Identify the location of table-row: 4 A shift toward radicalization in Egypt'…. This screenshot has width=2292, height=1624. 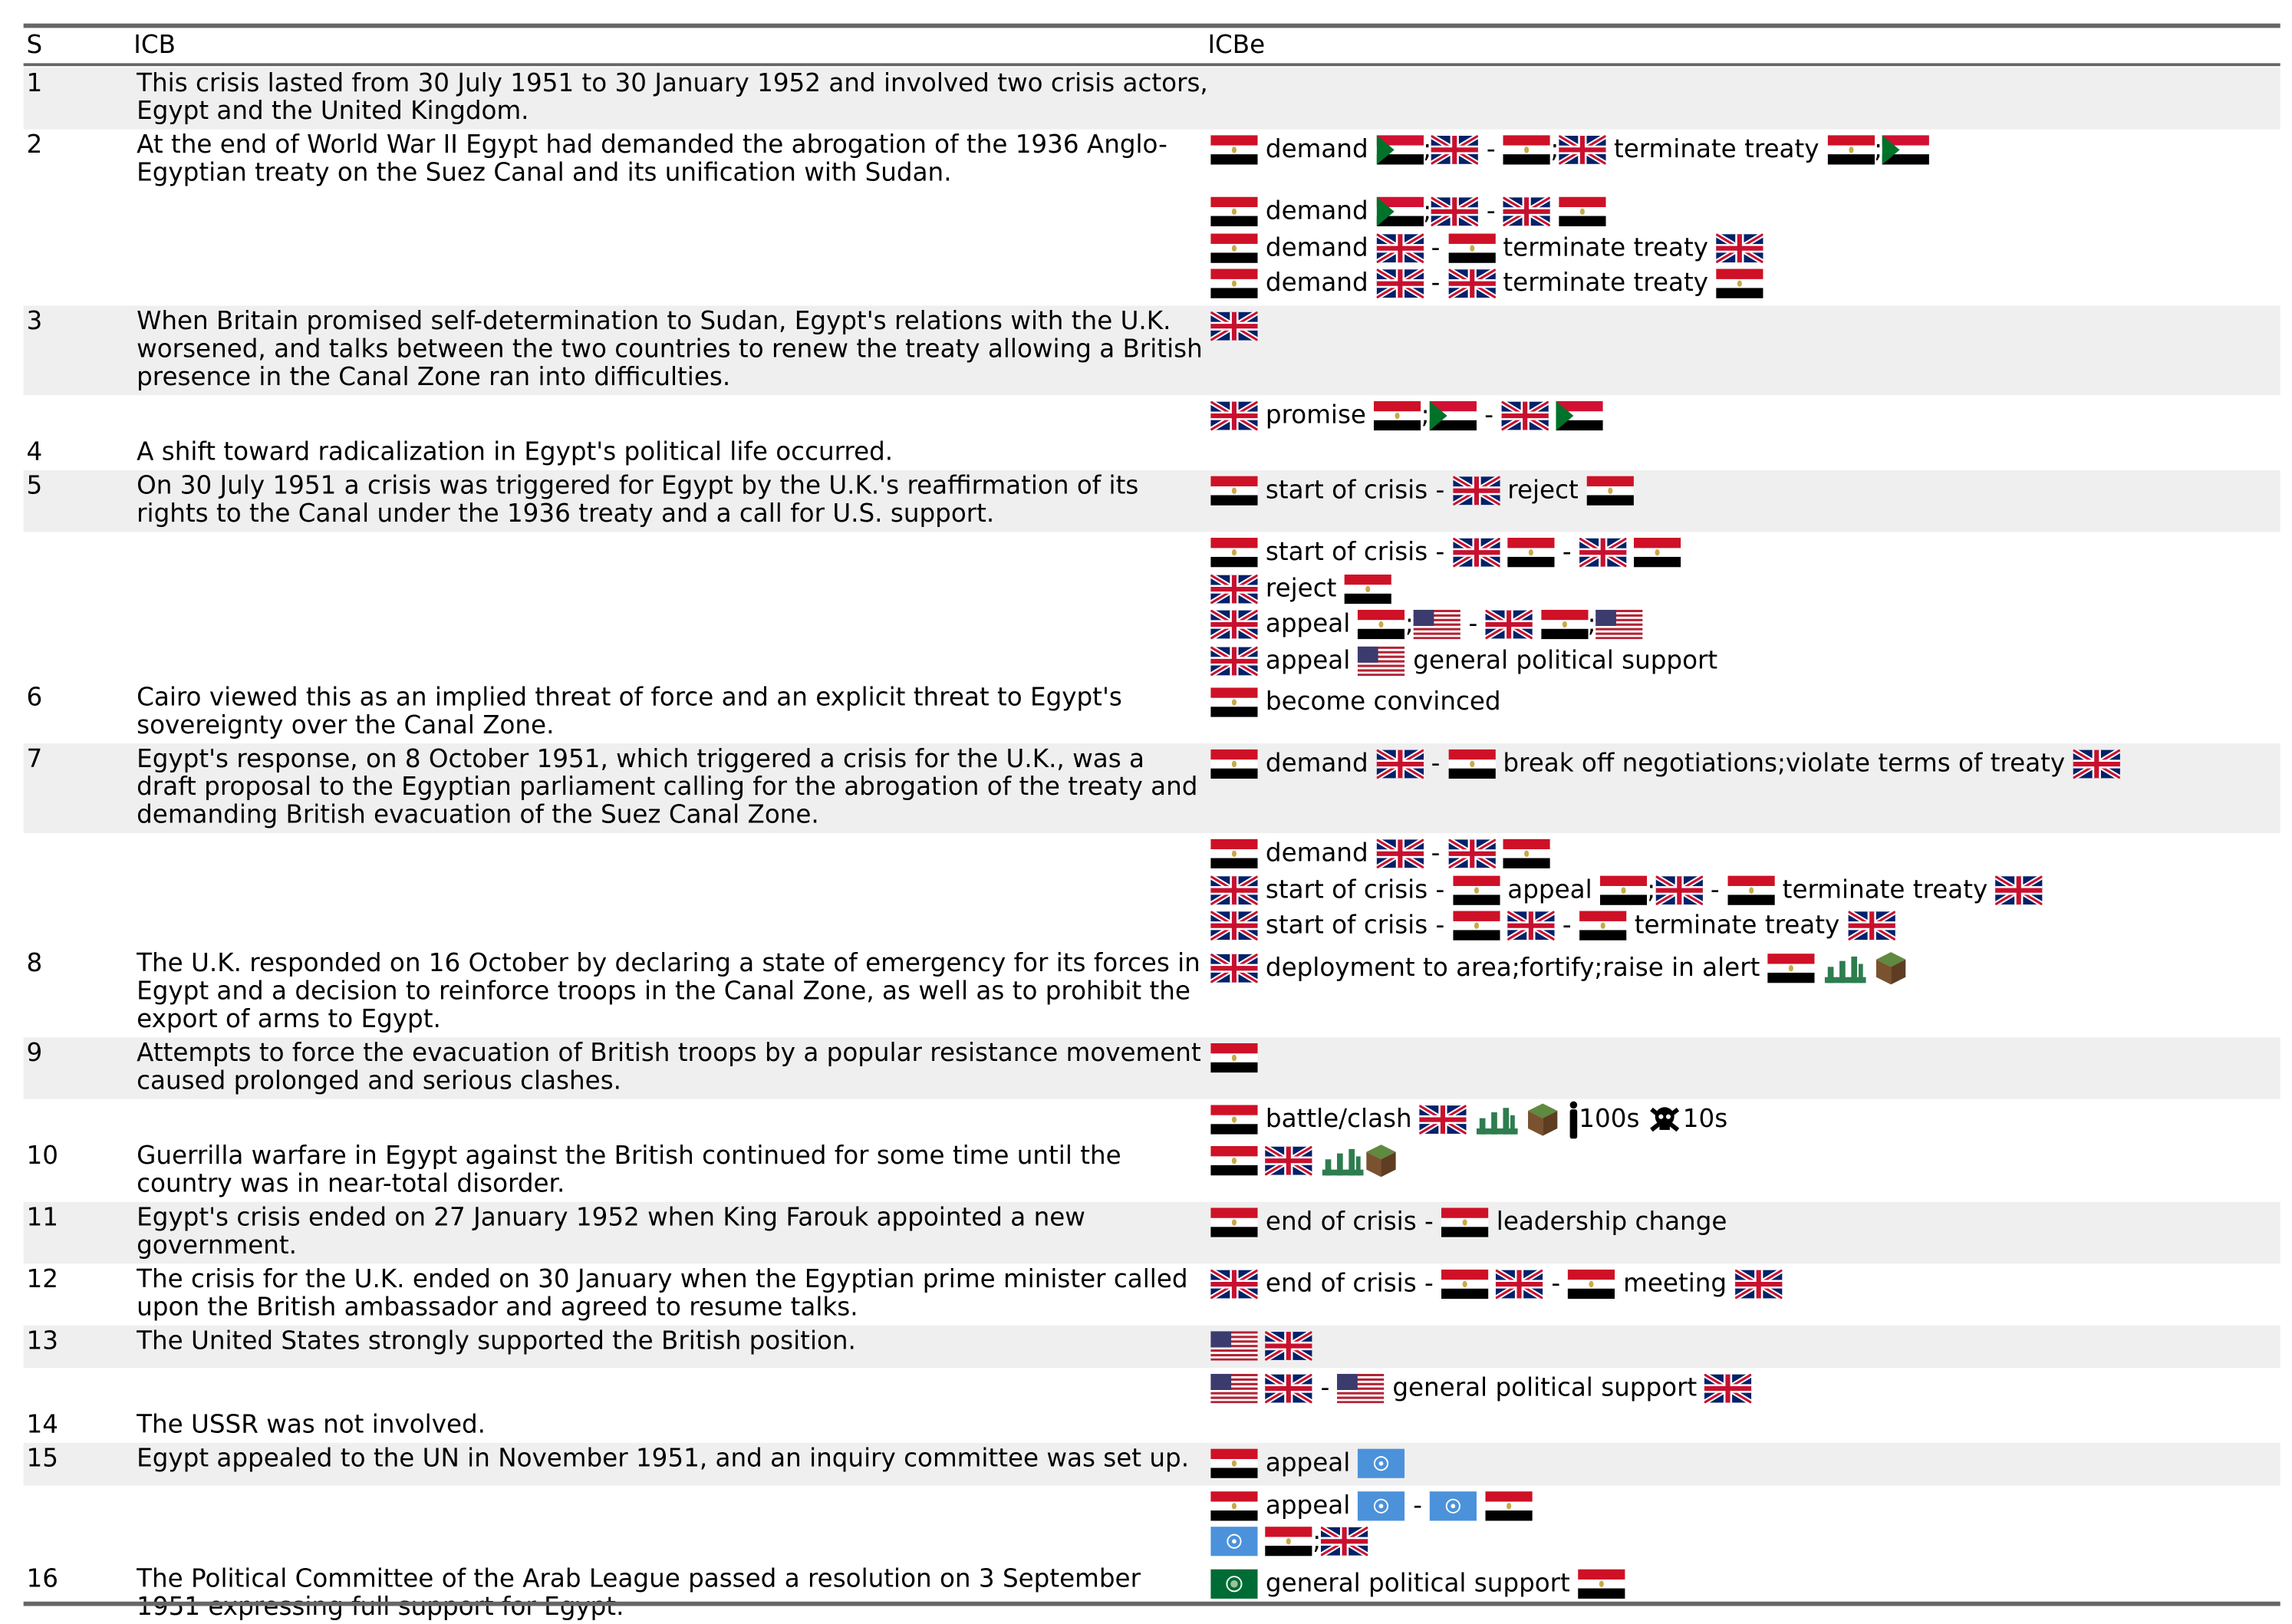
(1152, 453).